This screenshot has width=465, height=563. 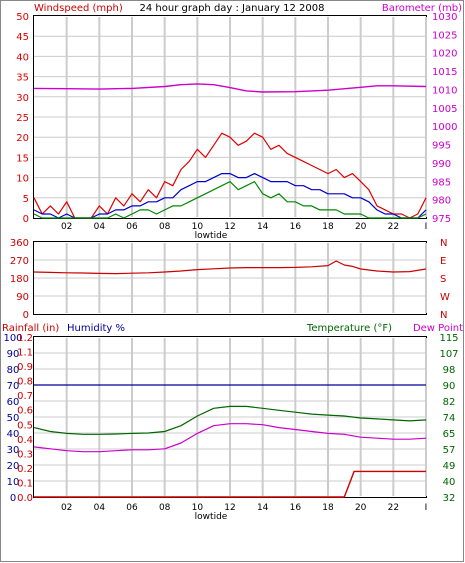 What do you see at coordinates (25, 498) in the screenshot?
I see `rainfall-tick: 0.0` at bounding box center [25, 498].